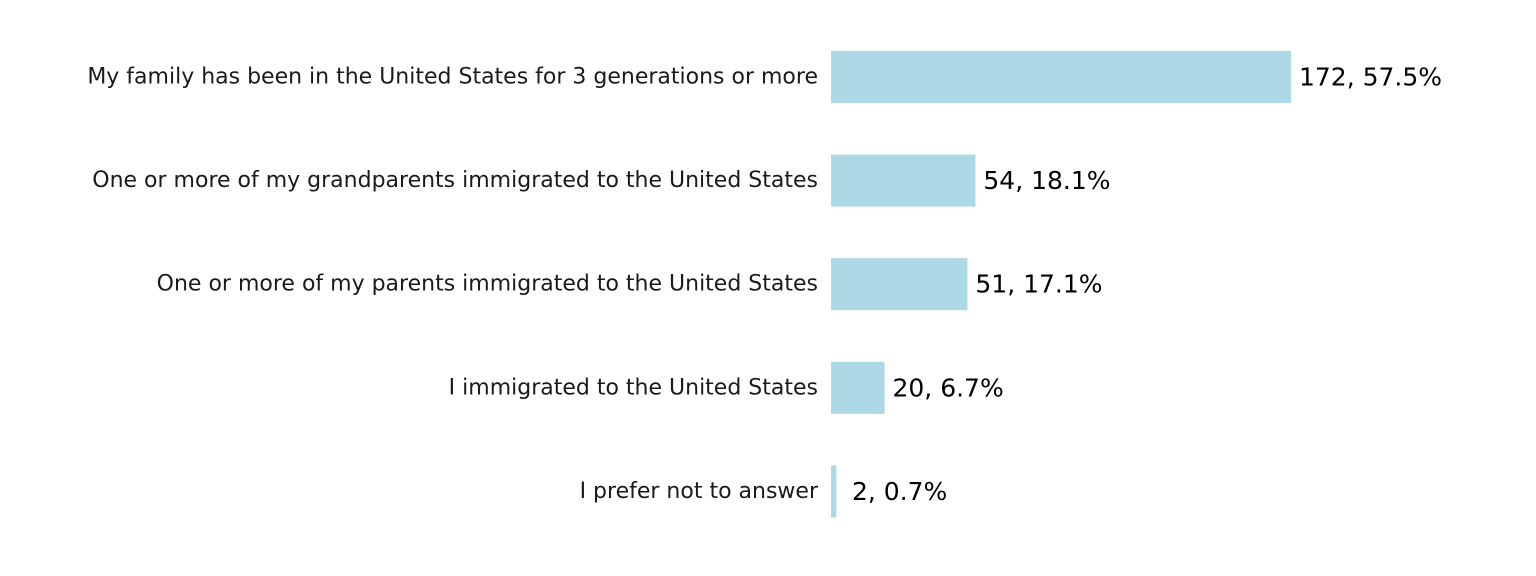 This screenshot has width=1536, height=576. I want to click on value-label: 54, 18.1%, so click(1046, 180).